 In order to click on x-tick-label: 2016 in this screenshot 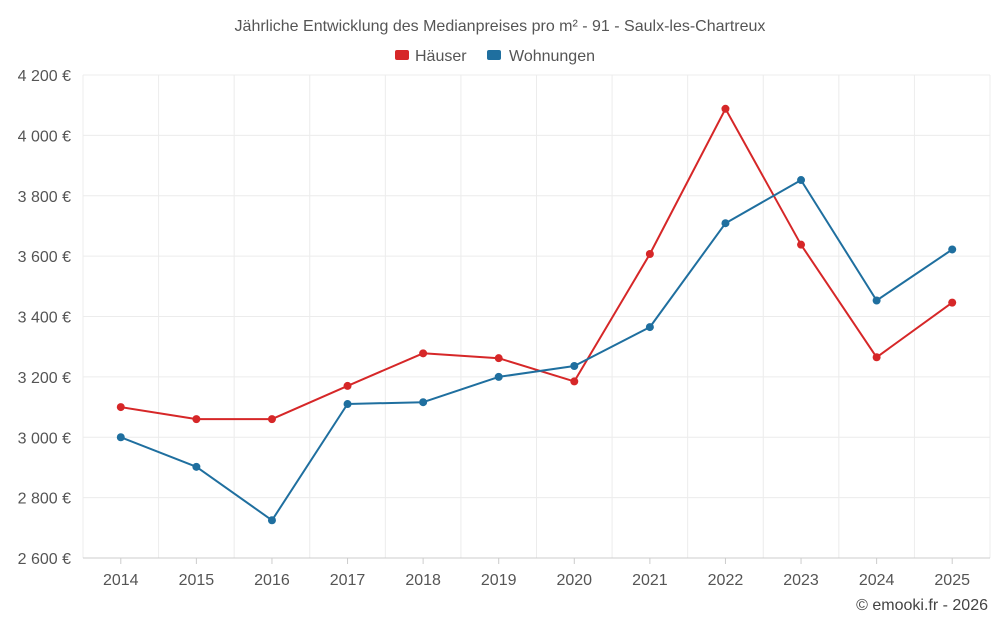, I will do `click(272, 580)`.